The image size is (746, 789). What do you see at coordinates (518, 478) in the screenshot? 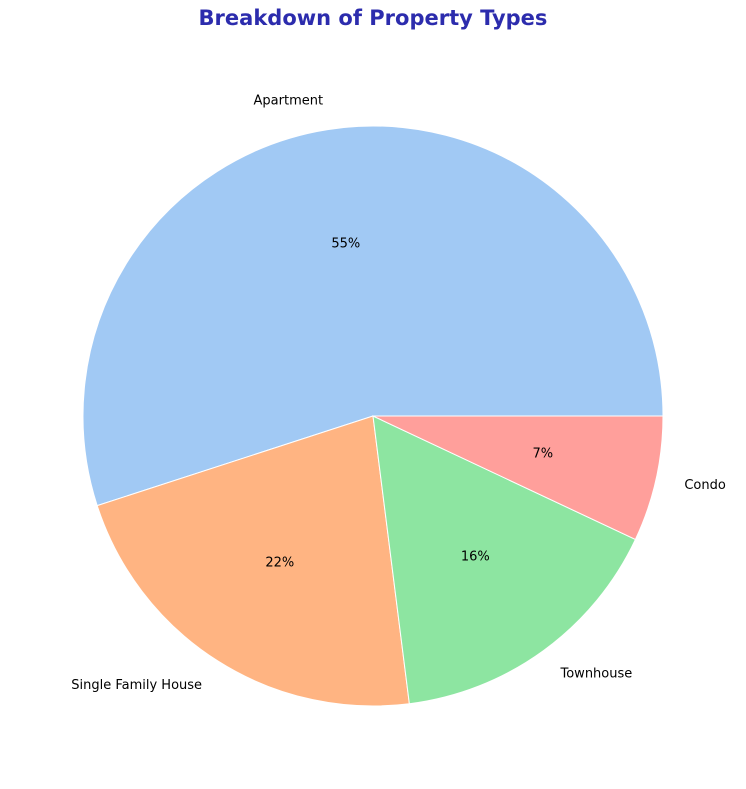
I see `pie-slice-condo` at bounding box center [518, 478].